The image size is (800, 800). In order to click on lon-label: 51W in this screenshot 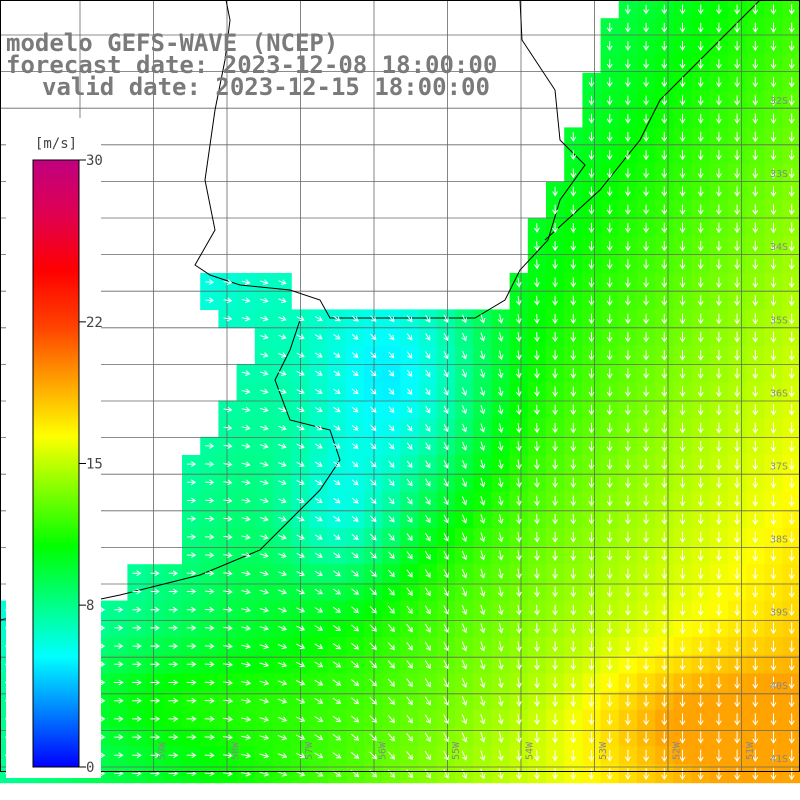, I will do `click(750, 750)`.